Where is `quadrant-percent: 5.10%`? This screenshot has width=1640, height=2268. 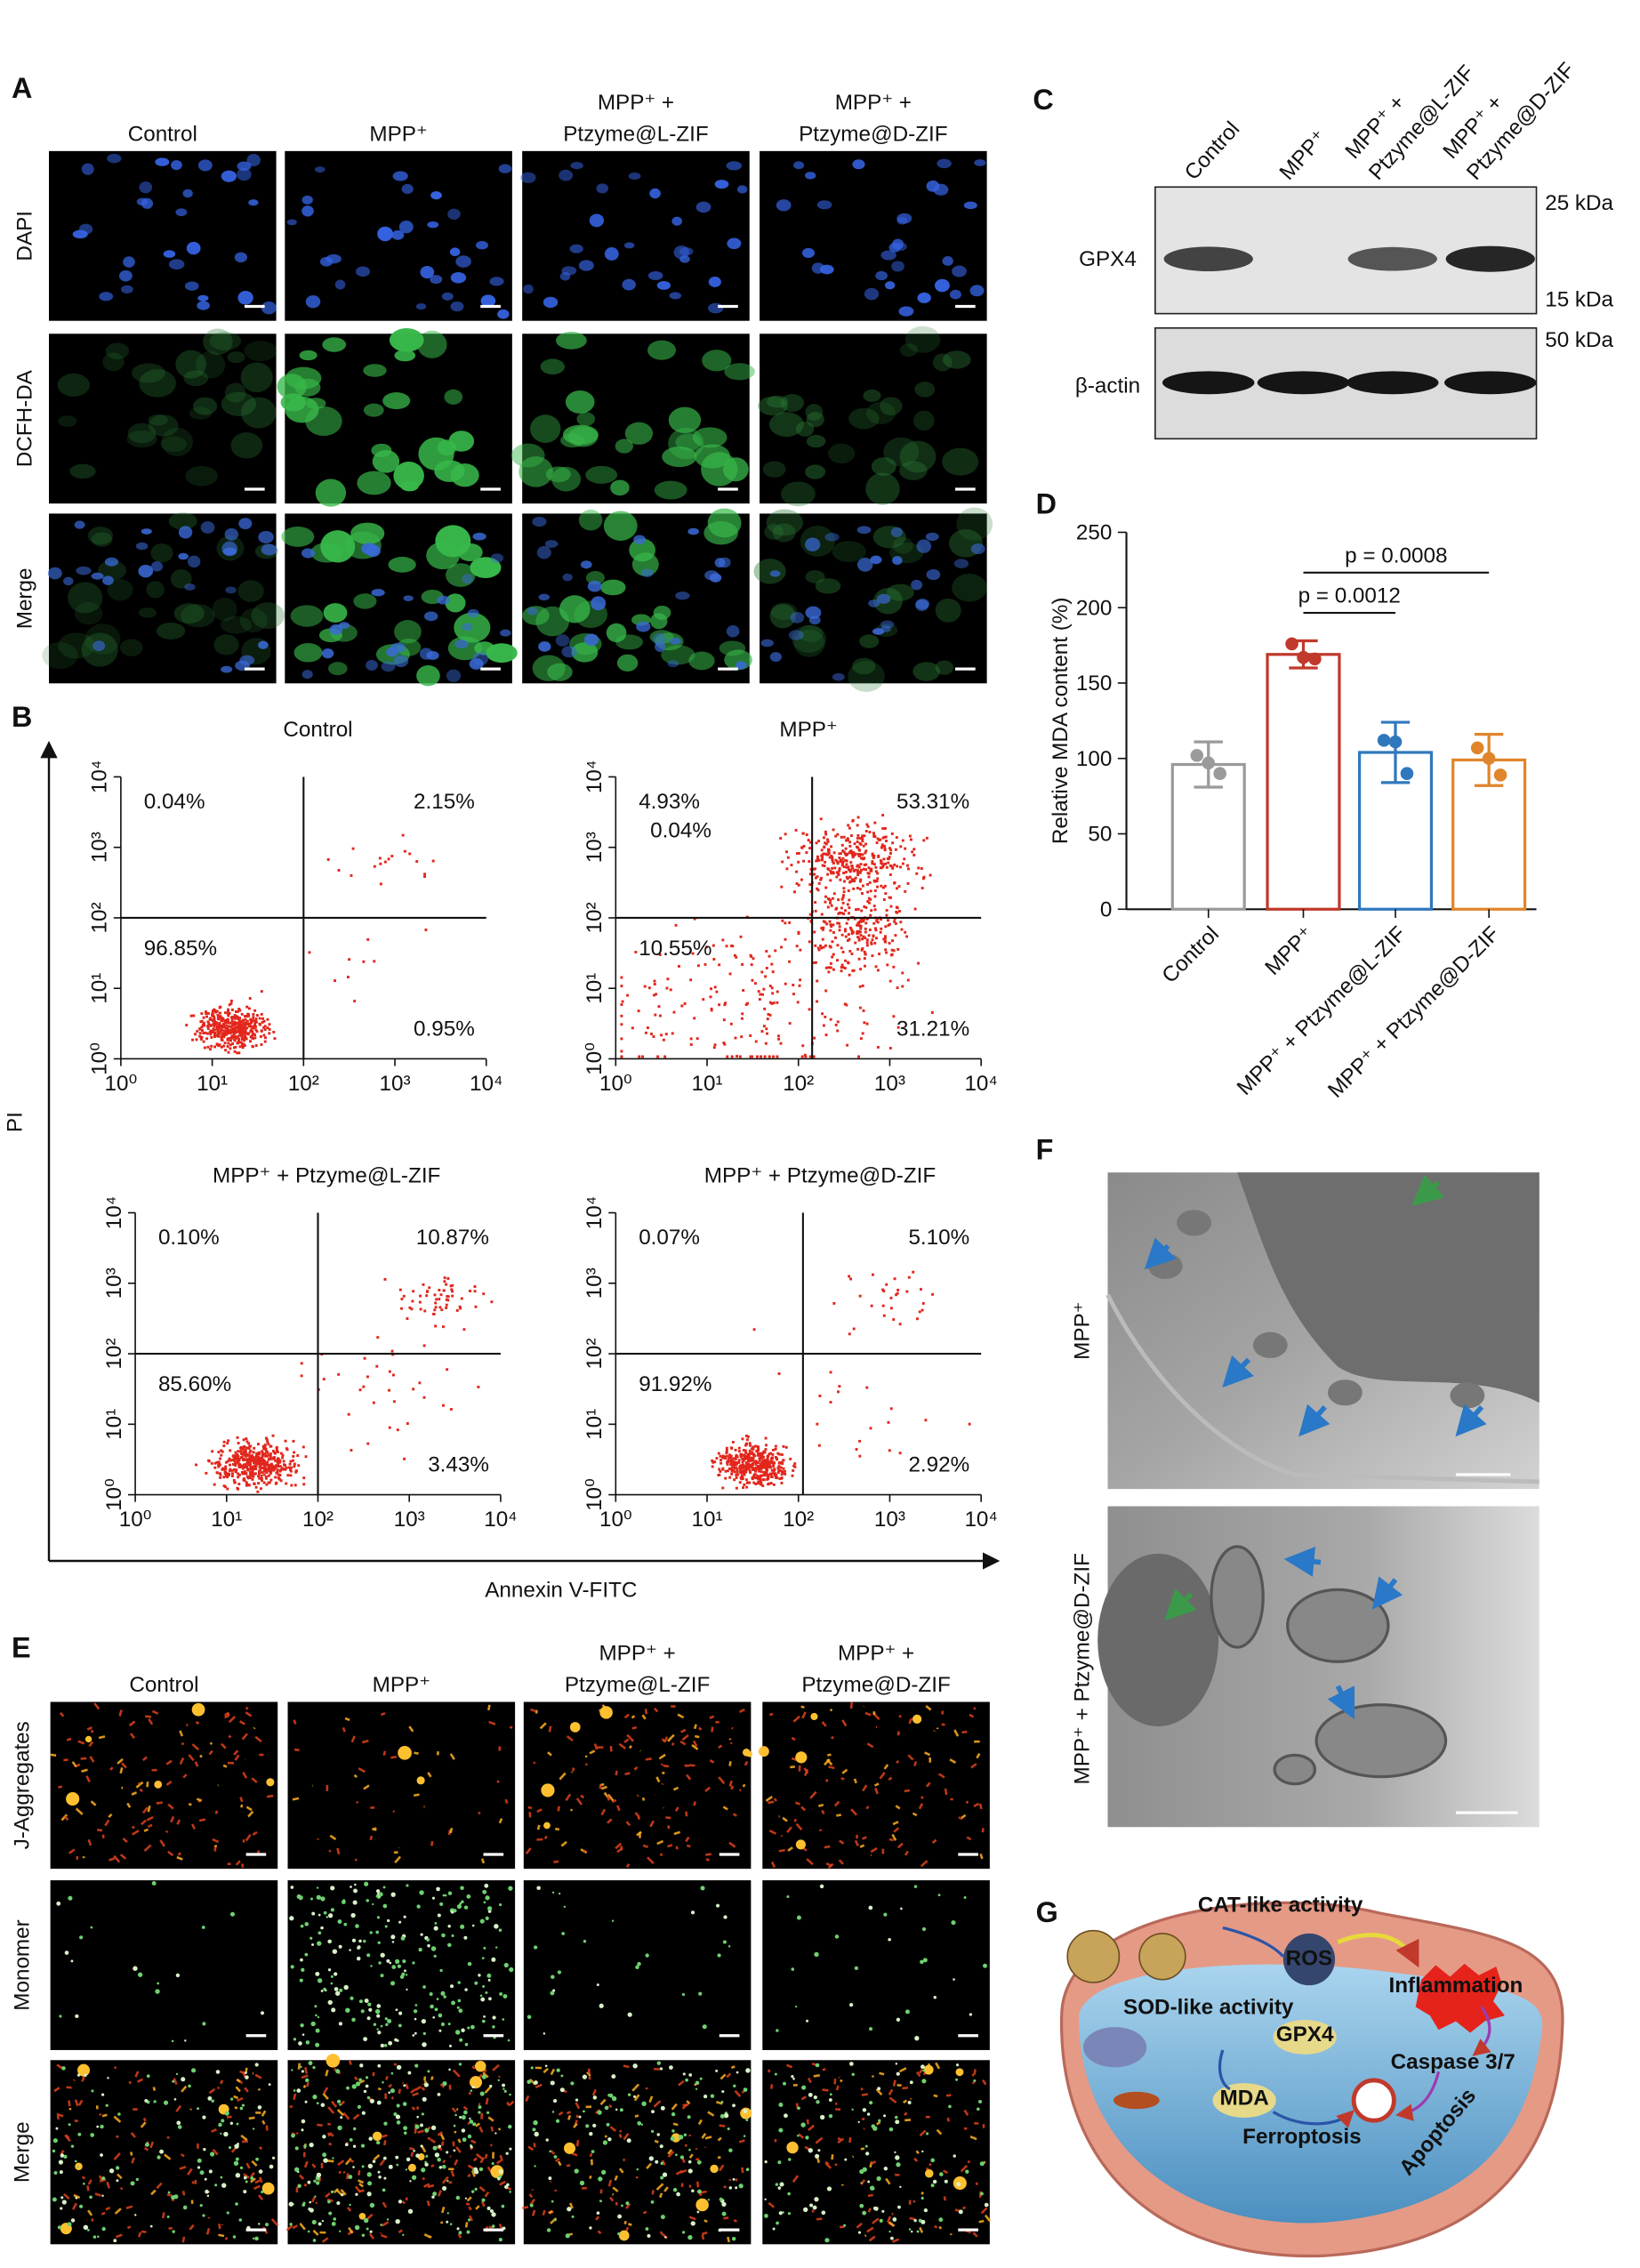
quadrant-percent: 5.10% is located at coordinates (938, 1238).